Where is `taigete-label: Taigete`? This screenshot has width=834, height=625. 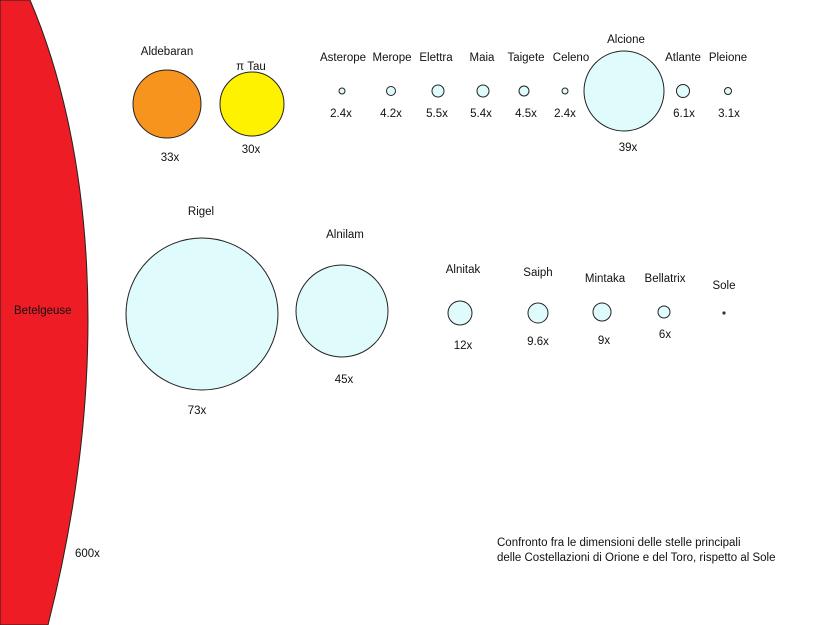 taigete-label: Taigete is located at coordinates (525, 58).